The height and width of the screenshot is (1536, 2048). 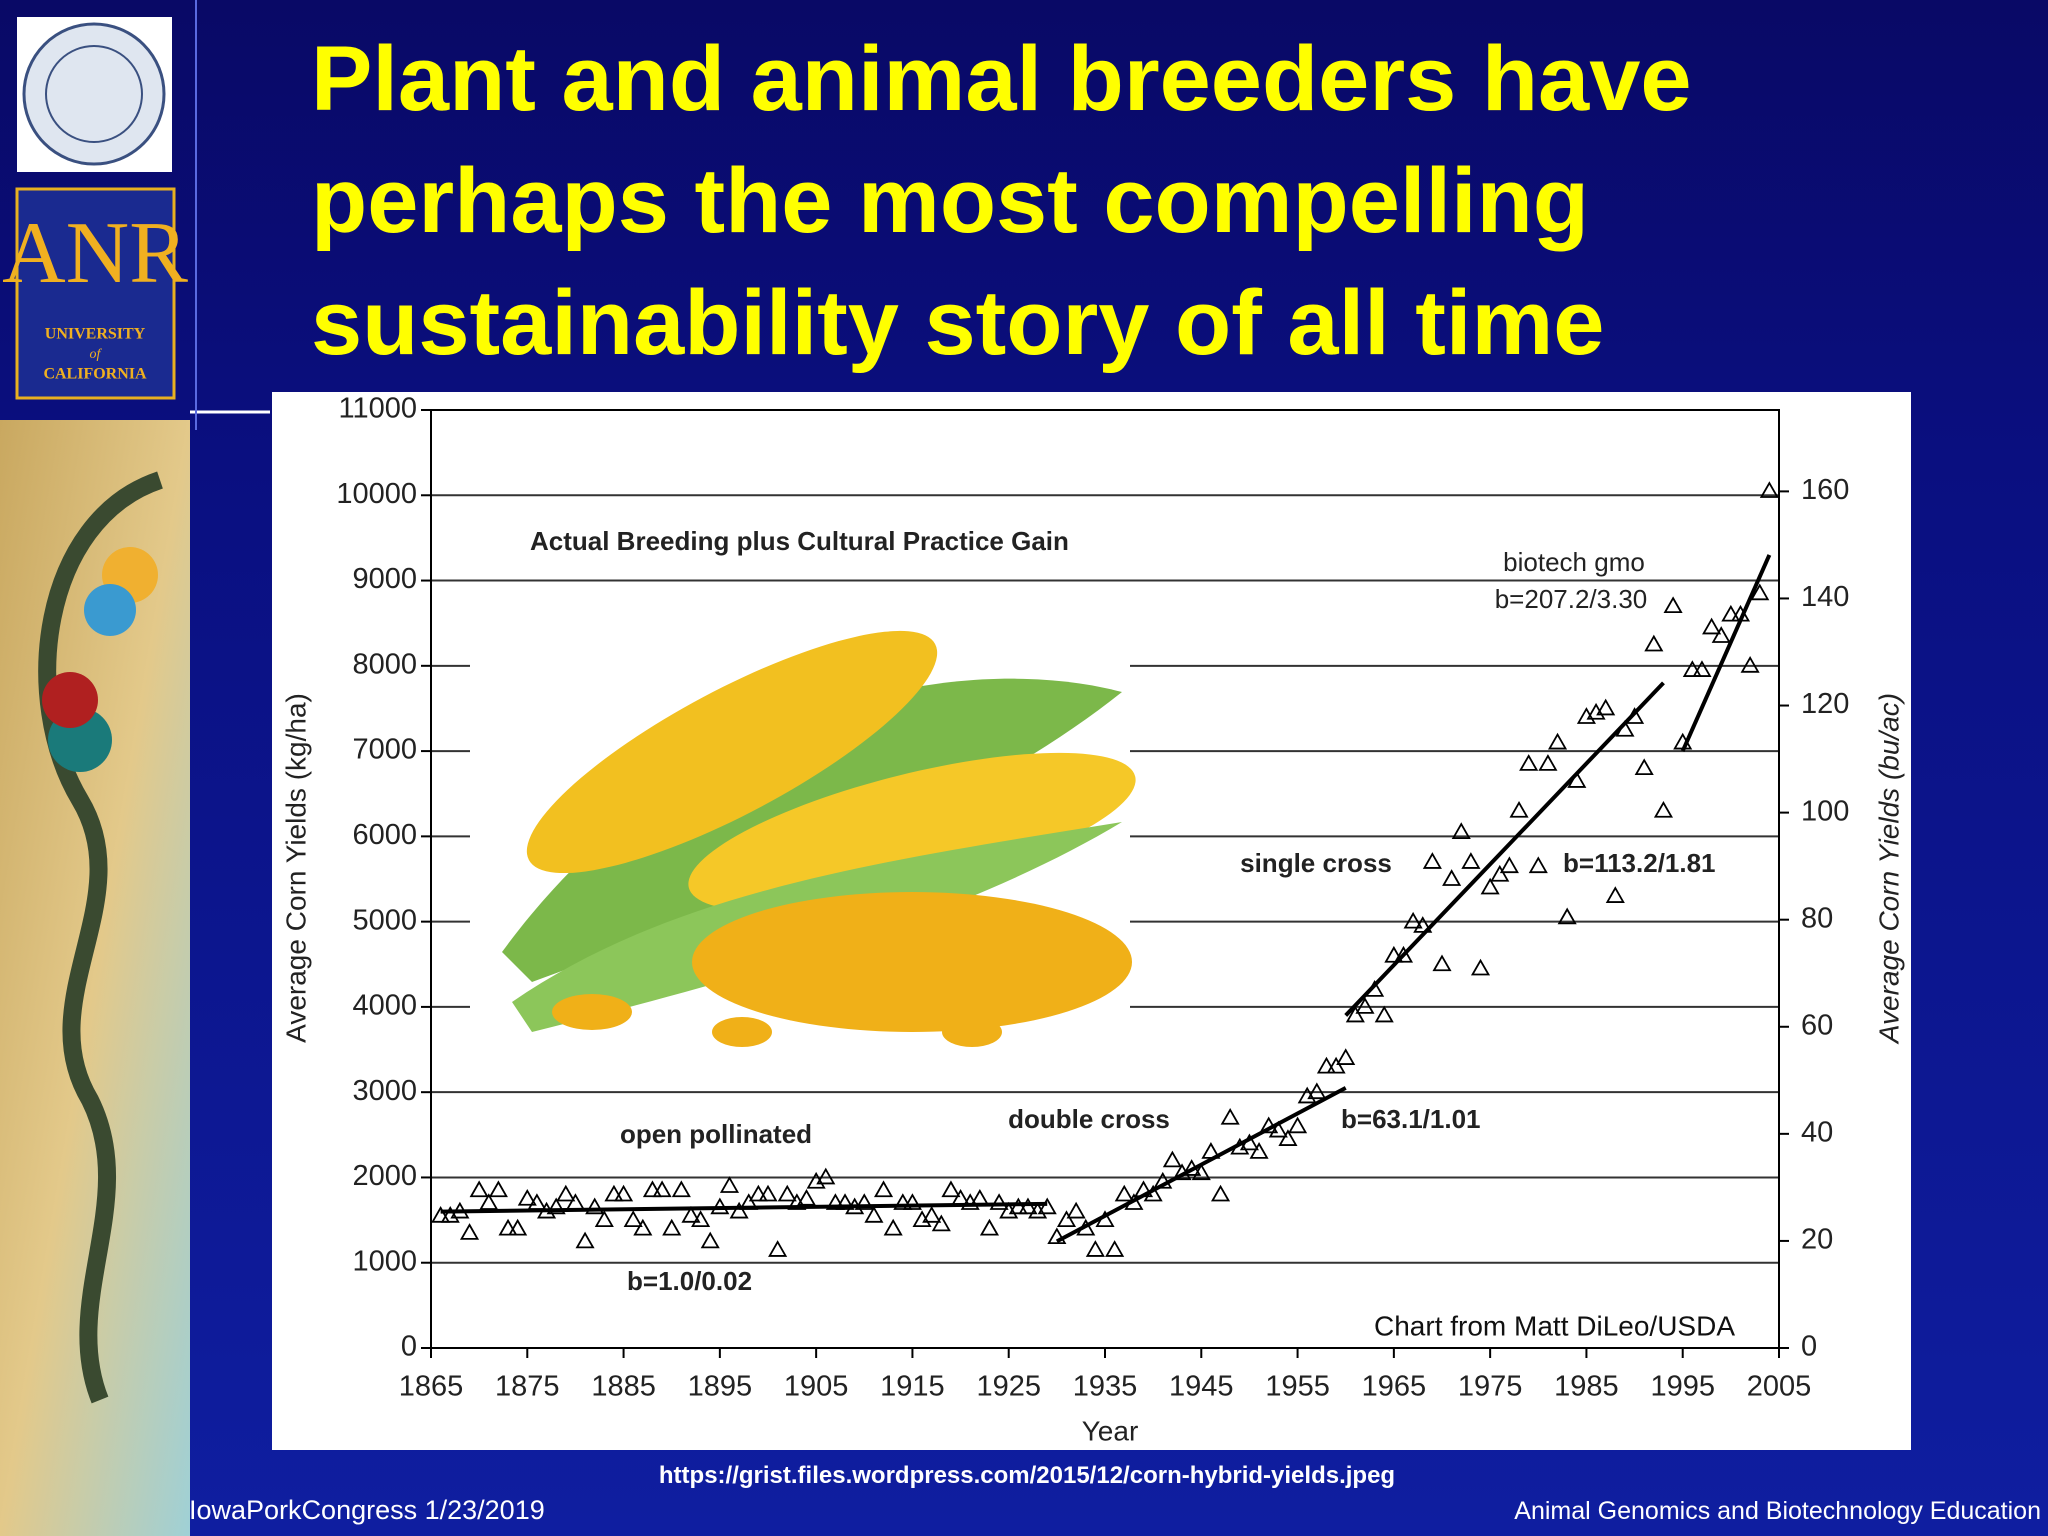 What do you see at coordinates (1817, 918) in the screenshot?
I see `y2-tick-label: 80` at bounding box center [1817, 918].